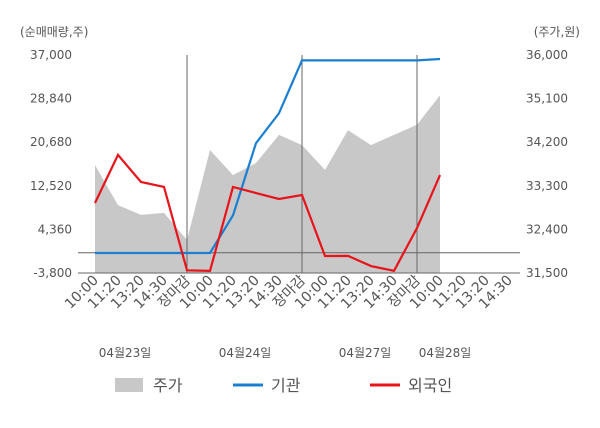  Describe the element at coordinates (557, 32) in the screenshot. I see `y2-unit-label: (주가,원)` at that location.